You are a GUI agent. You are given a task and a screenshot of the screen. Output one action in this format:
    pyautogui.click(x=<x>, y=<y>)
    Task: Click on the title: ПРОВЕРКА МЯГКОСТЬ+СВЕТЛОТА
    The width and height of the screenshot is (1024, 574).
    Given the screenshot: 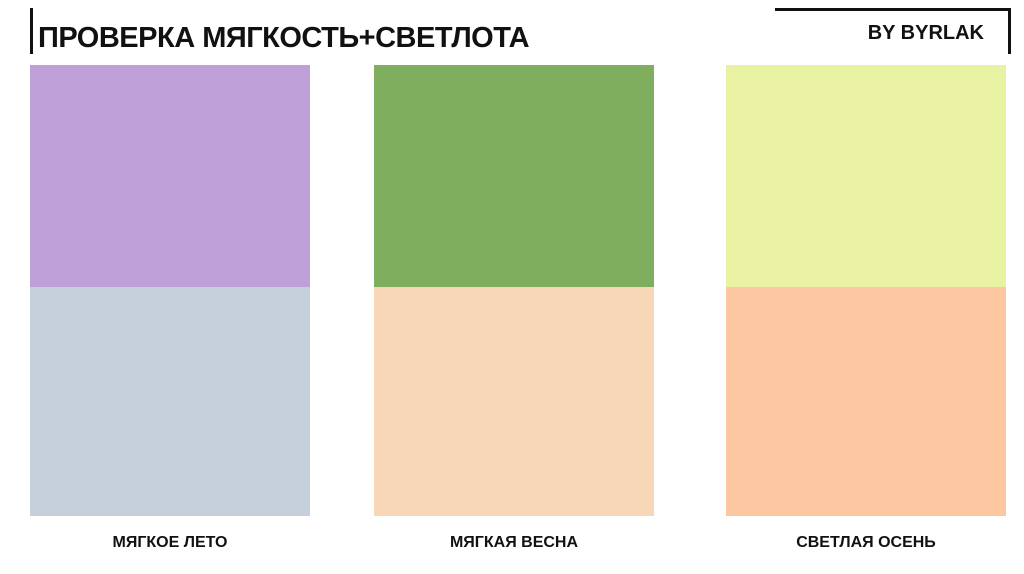 What is the action you would take?
    pyautogui.click(x=284, y=38)
    